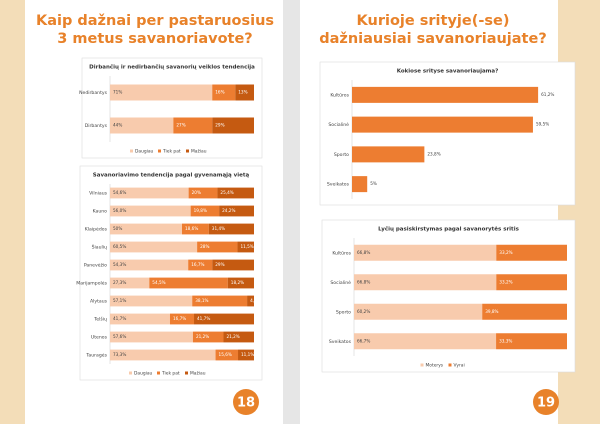 The height and width of the screenshot is (424, 600). I want to click on category-label: Vilniaus, so click(98, 194).